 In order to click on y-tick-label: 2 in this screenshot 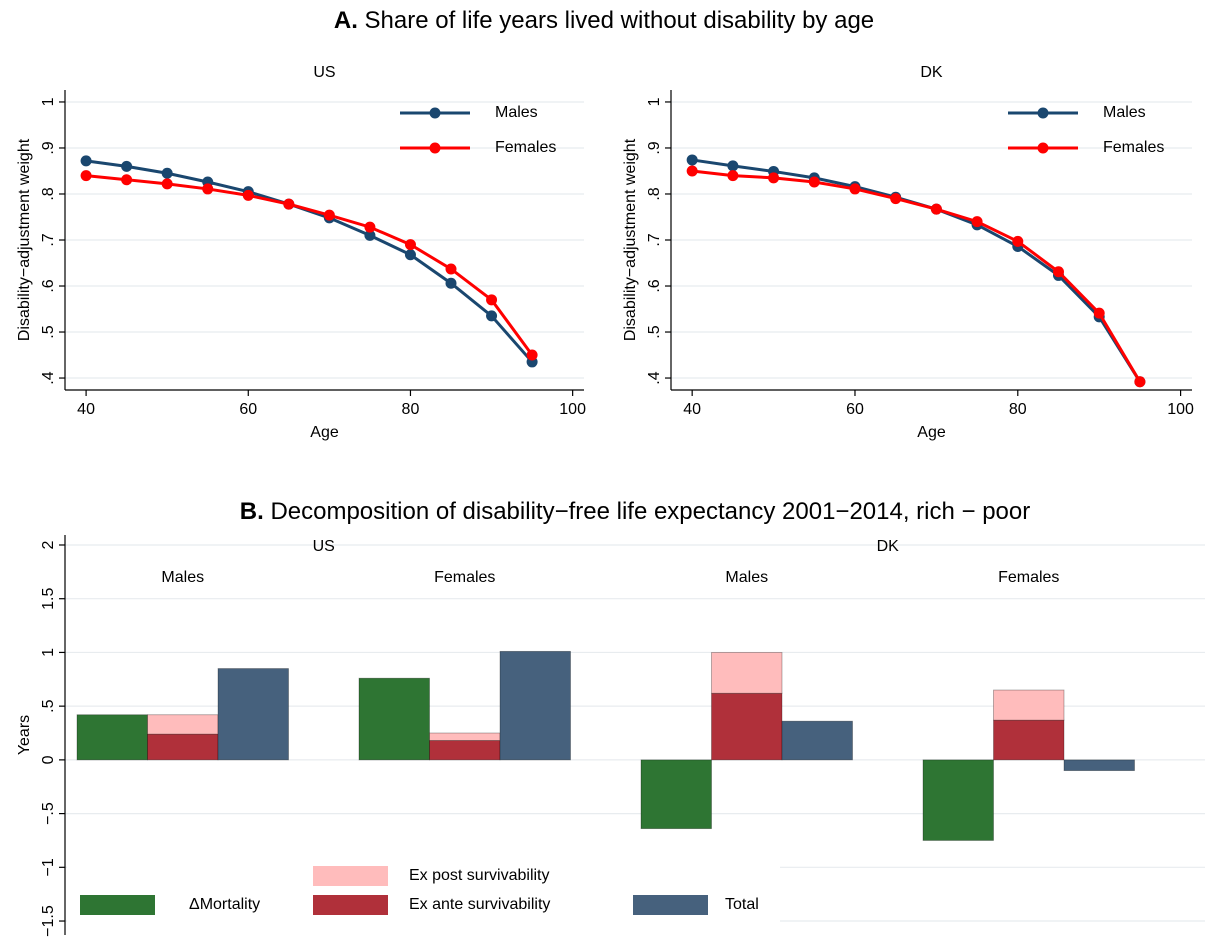, I will do `click(48, 544)`.